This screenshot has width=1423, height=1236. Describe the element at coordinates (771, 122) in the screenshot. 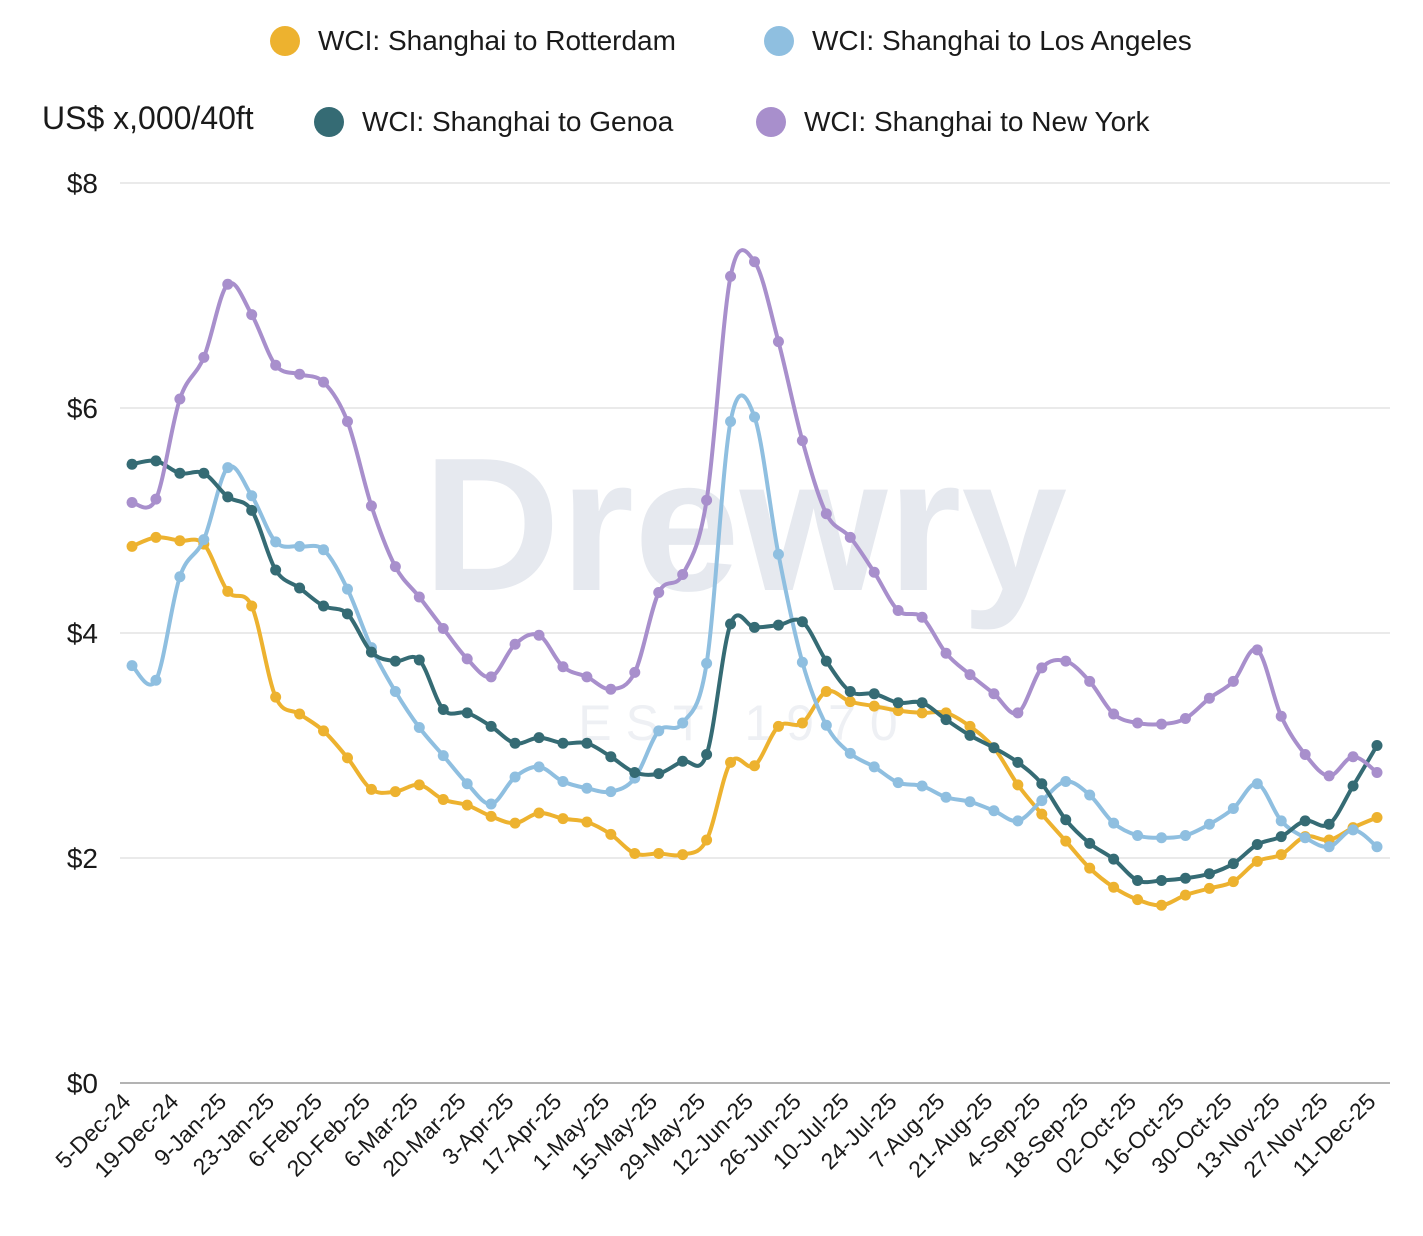

I see `legend-marker-new-york` at that location.